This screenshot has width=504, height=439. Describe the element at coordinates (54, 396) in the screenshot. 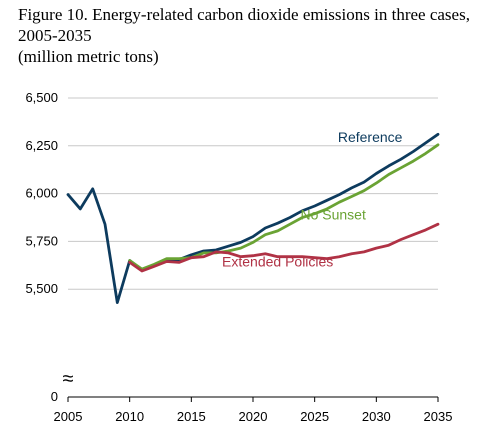

I see `y-tick-label-zero: 0` at that location.